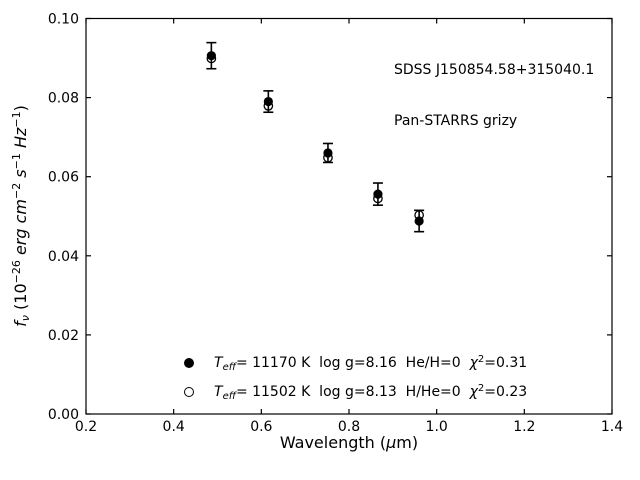 The width and height of the screenshot is (640, 480). Describe the element at coordinates (261, 427) in the screenshot. I see `x-tick-label: 0.6` at that location.